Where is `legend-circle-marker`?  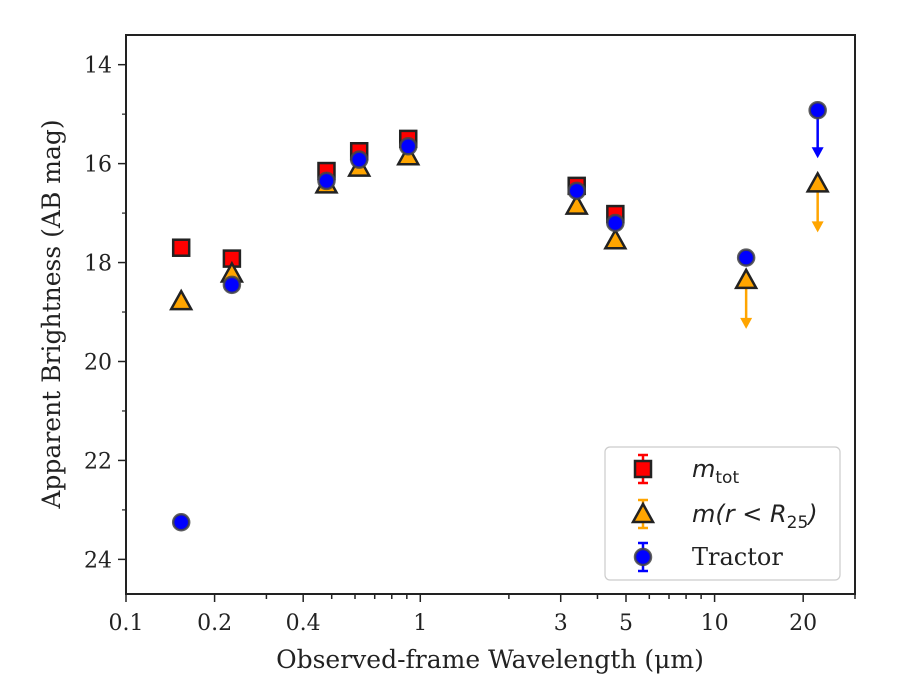
legend-circle-marker is located at coordinates (643, 557).